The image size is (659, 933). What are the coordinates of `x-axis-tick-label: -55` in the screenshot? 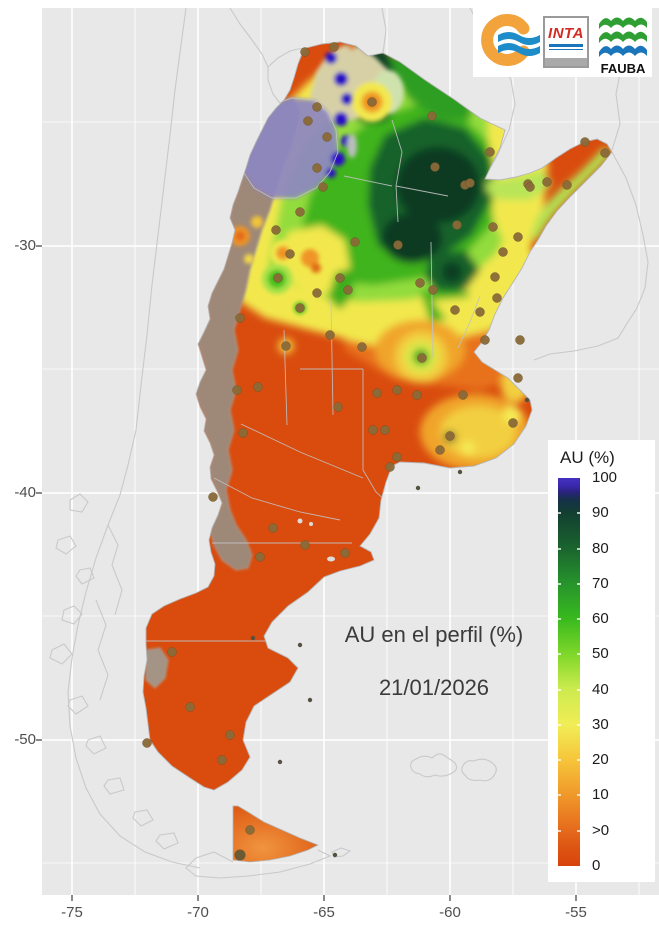 It's located at (576, 912).